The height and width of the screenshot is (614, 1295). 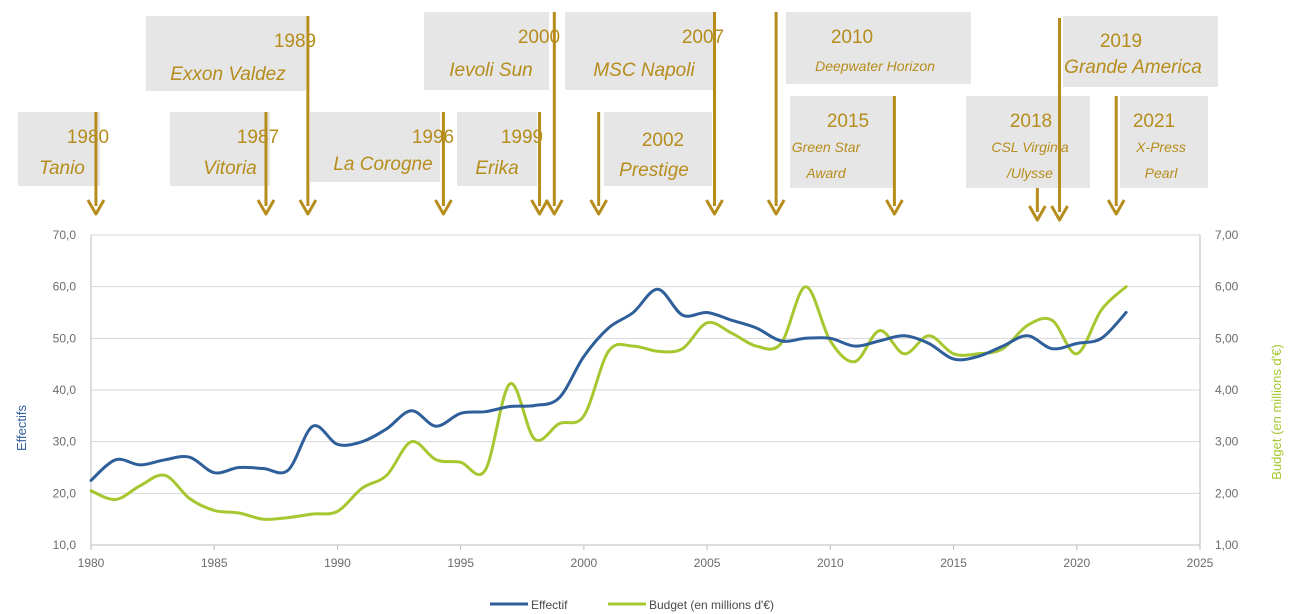 I want to click on event-1987: 1987 Vitoria, so click(x=224, y=149).